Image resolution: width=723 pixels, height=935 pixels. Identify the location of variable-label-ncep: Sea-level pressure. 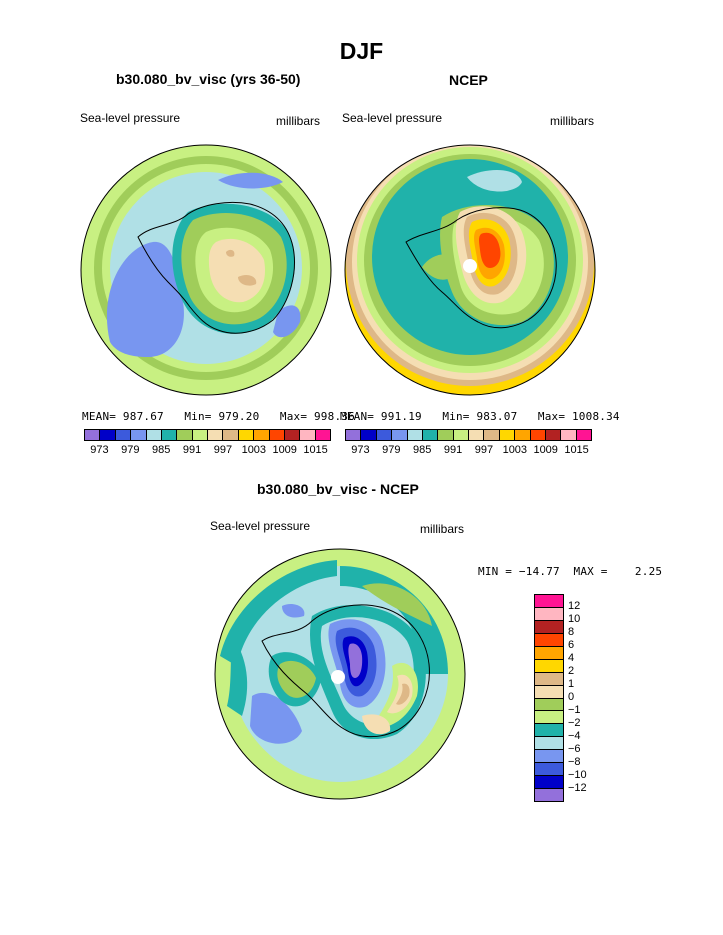
(392, 118).